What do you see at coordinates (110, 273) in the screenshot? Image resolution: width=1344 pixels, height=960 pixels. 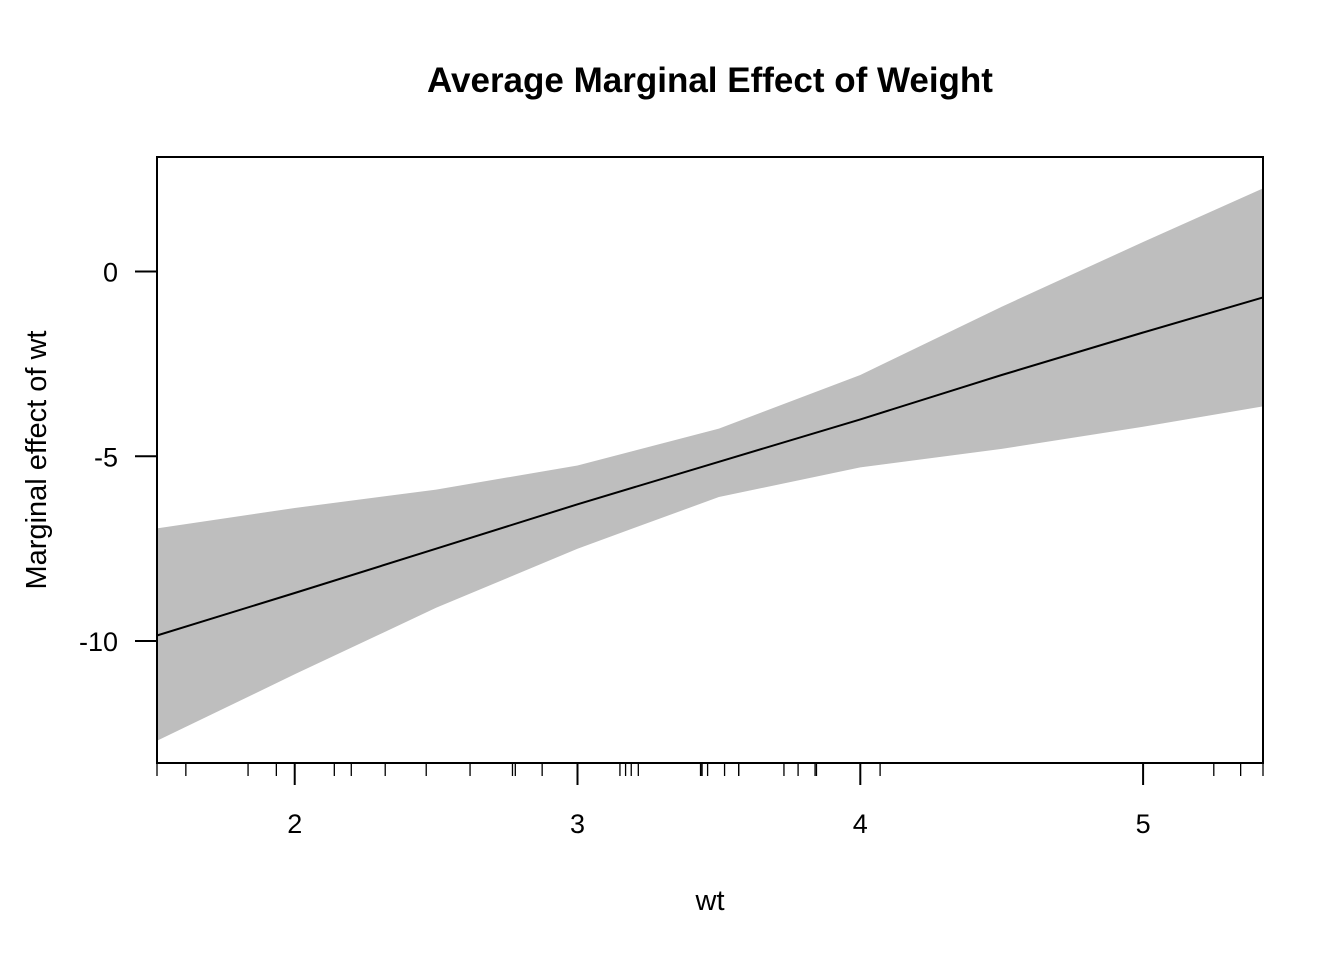 I see `y-tick-label: 0` at bounding box center [110, 273].